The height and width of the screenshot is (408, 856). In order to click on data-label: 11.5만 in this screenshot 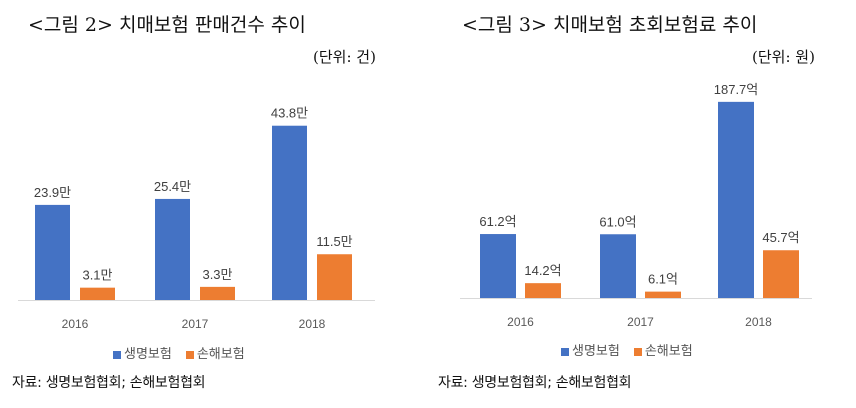, I will do `click(334, 241)`.